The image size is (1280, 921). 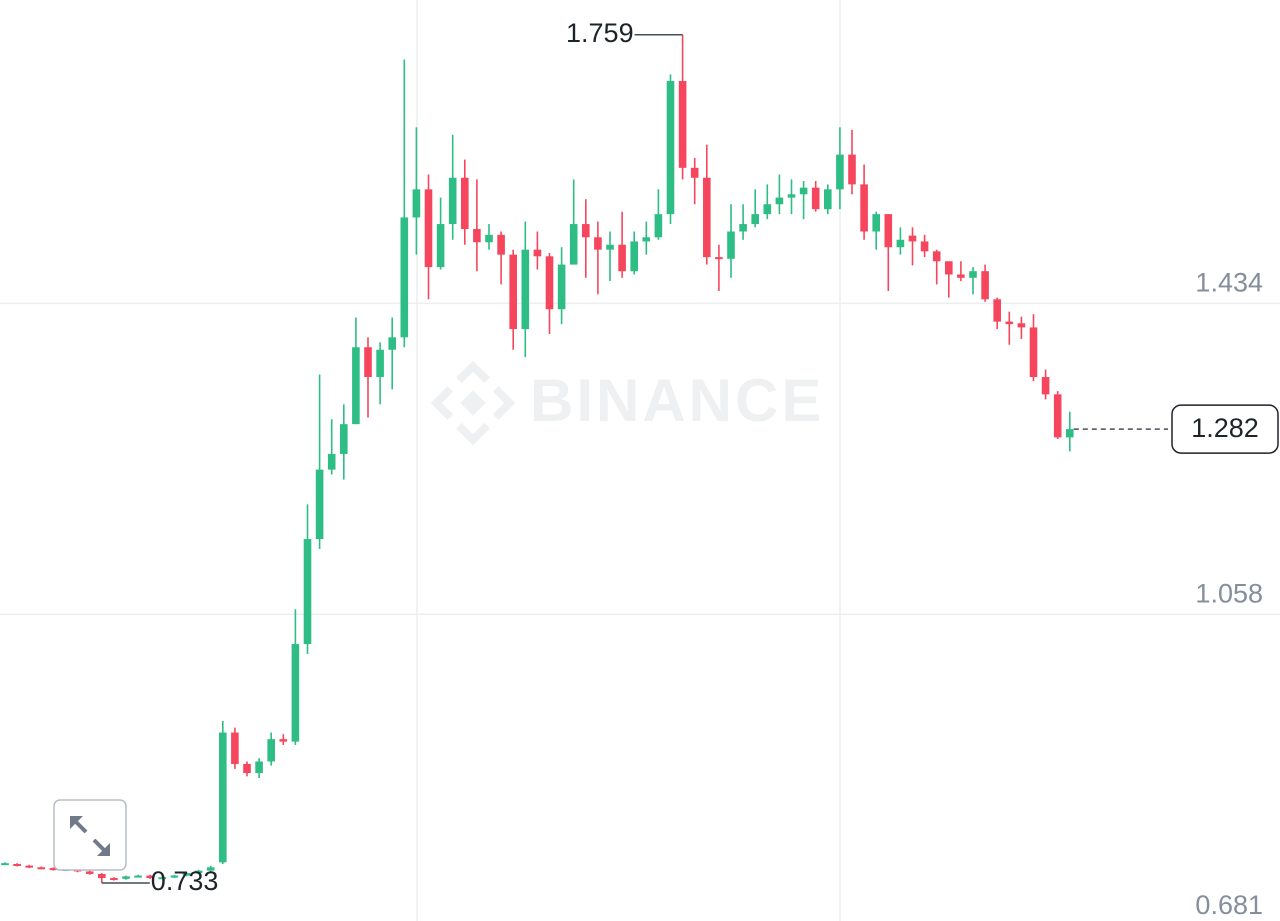 What do you see at coordinates (185, 881) in the screenshot?
I see `low-label: 0.733` at bounding box center [185, 881].